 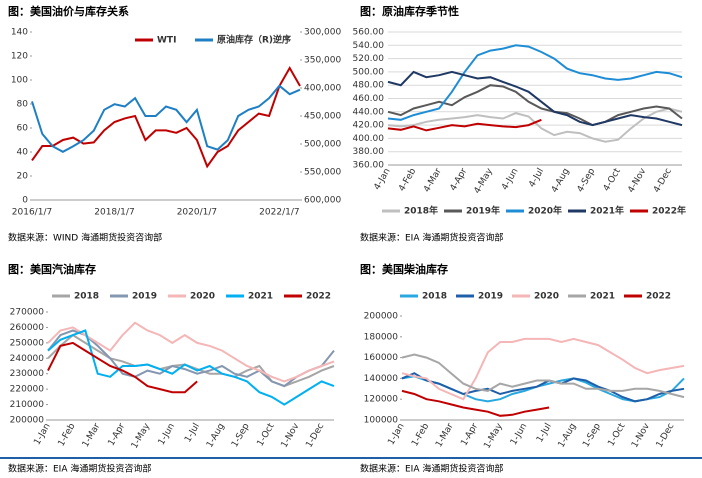 What do you see at coordinates (279, 213) in the screenshot?
I see `x-tick-label: 2022/1/7` at bounding box center [279, 213].